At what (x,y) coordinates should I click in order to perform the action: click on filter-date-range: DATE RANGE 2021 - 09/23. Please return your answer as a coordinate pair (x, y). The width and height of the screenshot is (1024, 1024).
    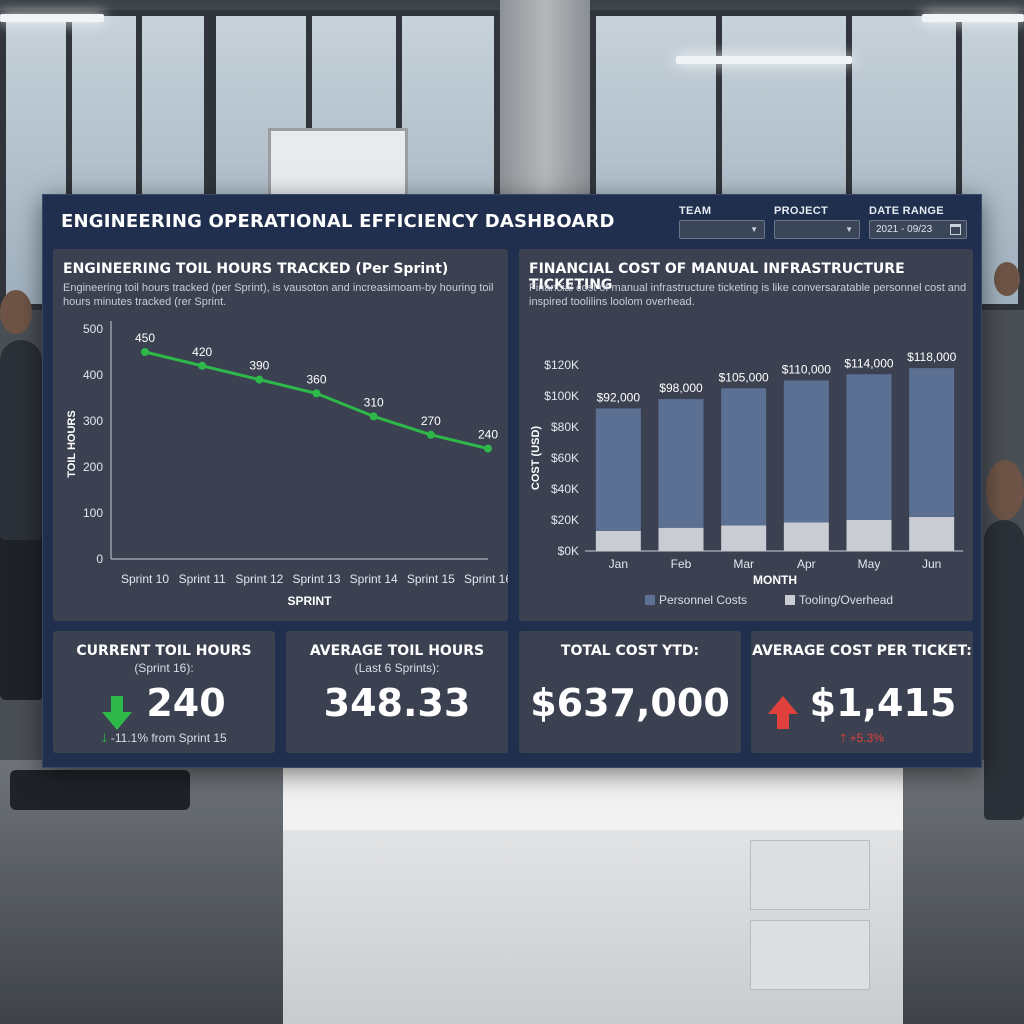
    Looking at the image, I should click on (918, 222).